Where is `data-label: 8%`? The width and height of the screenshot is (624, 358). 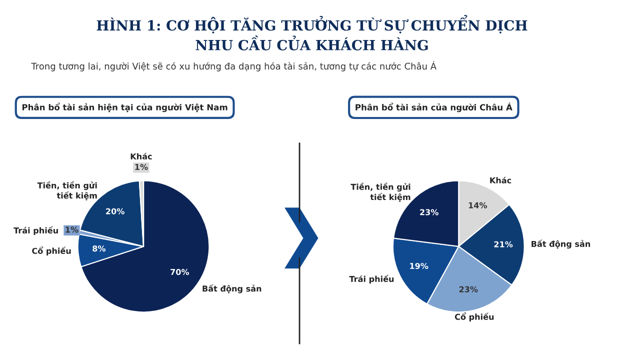 data-label: 8% is located at coordinates (99, 248).